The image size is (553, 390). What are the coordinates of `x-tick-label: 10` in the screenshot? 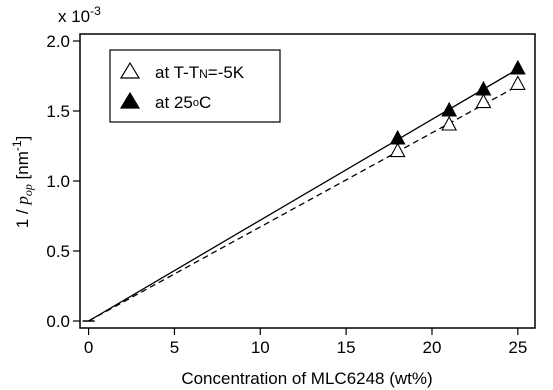 It's located at (260, 347).